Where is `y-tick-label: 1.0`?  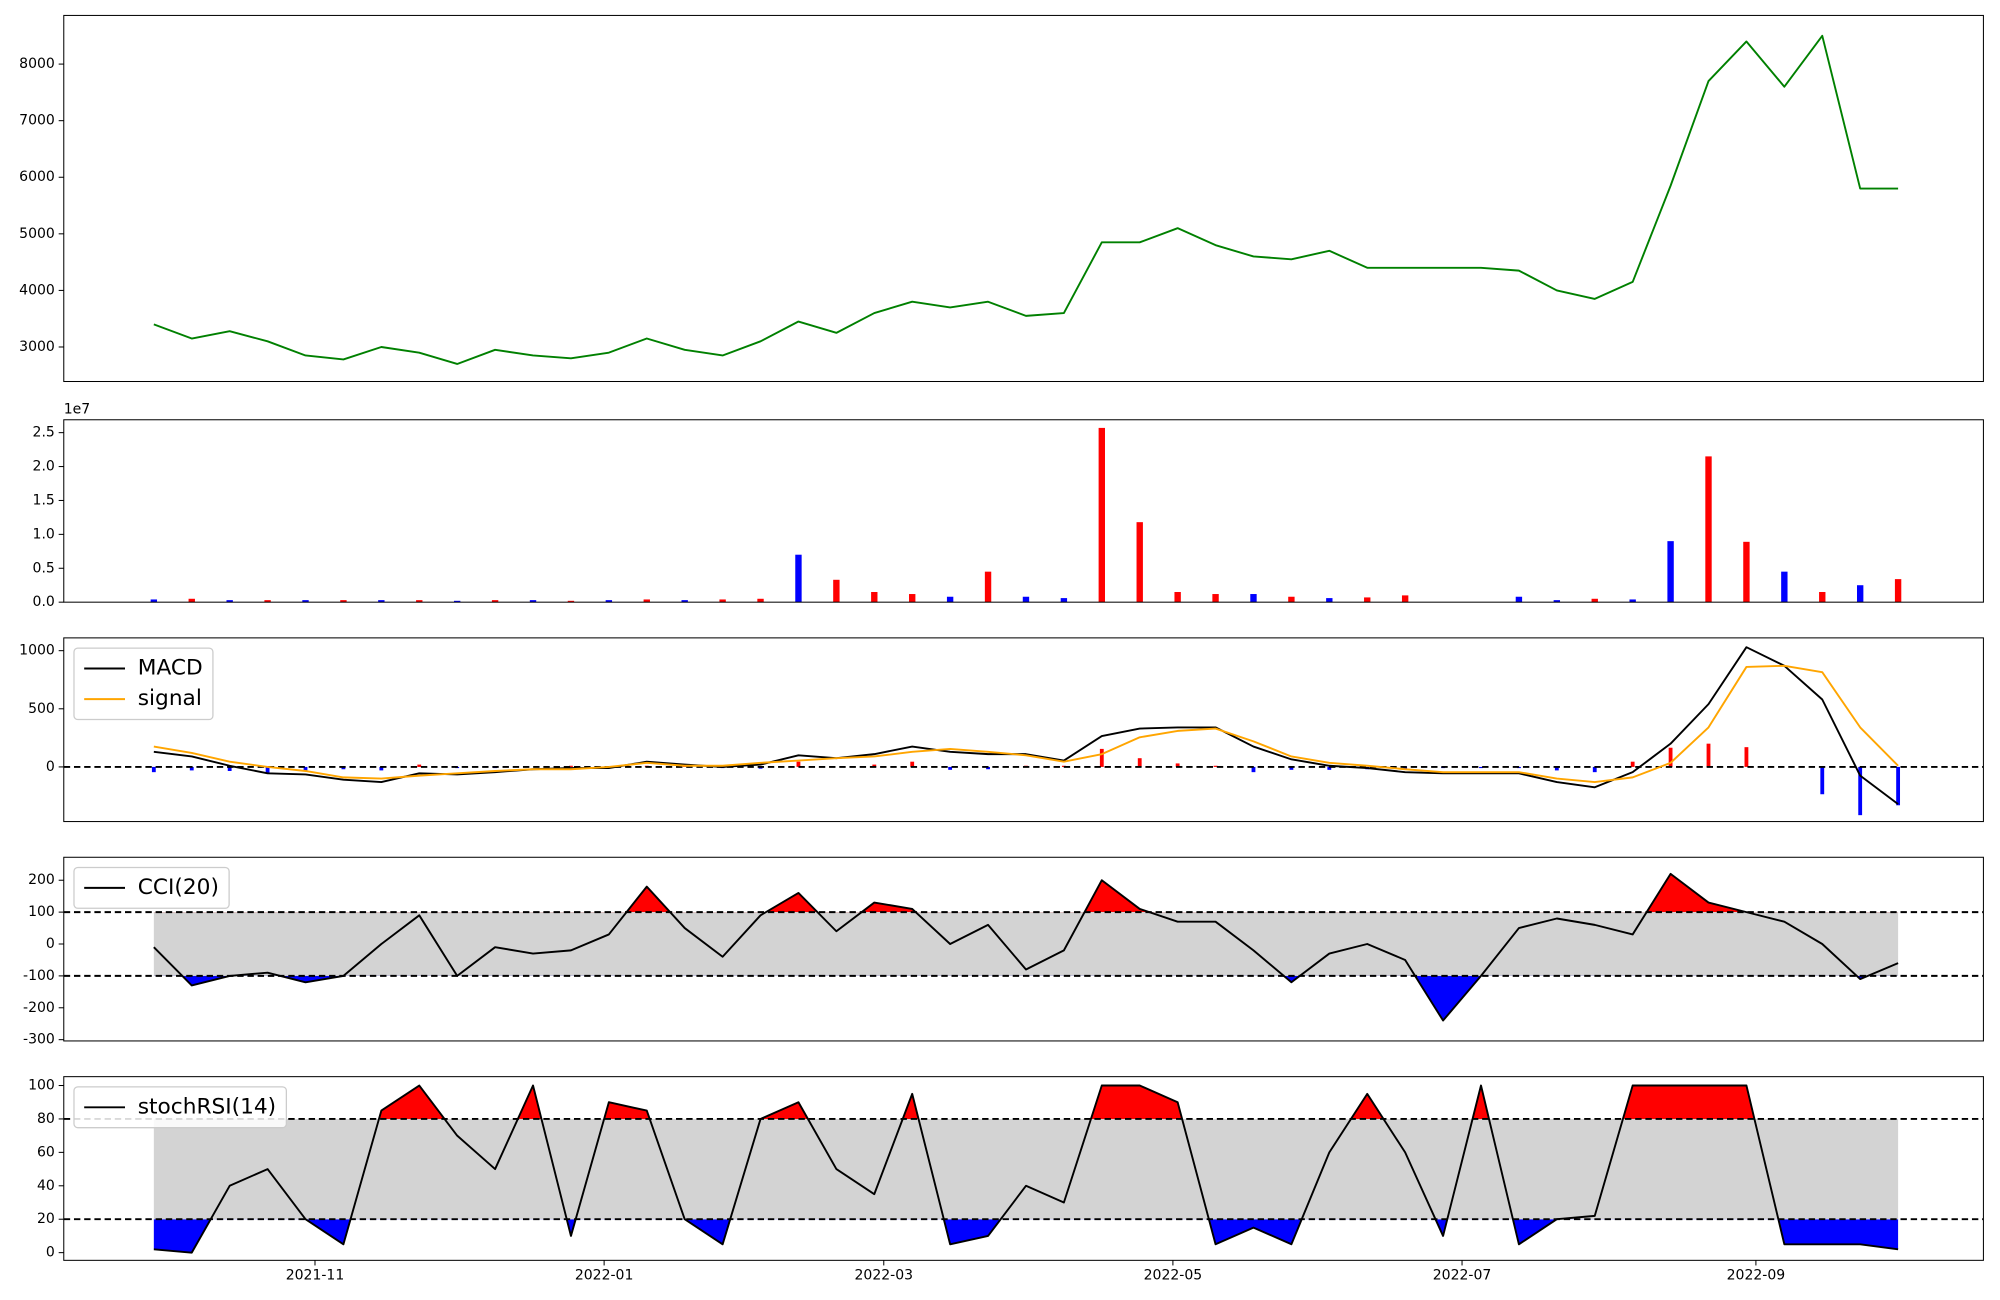
y-tick-label: 1.0 is located at coordinates (44, 534).